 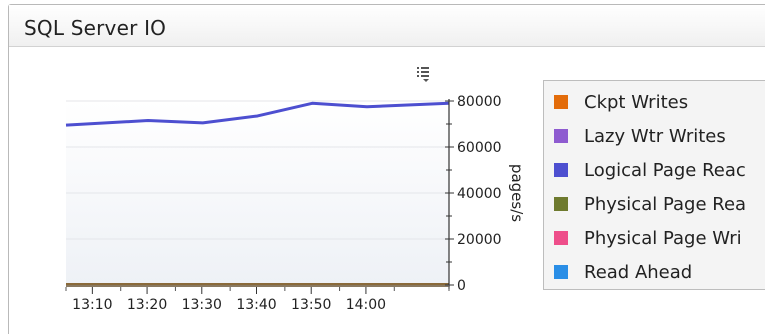 I want to click on legend-label: Lazy Wtr Writes, so click(x=655, y=136).